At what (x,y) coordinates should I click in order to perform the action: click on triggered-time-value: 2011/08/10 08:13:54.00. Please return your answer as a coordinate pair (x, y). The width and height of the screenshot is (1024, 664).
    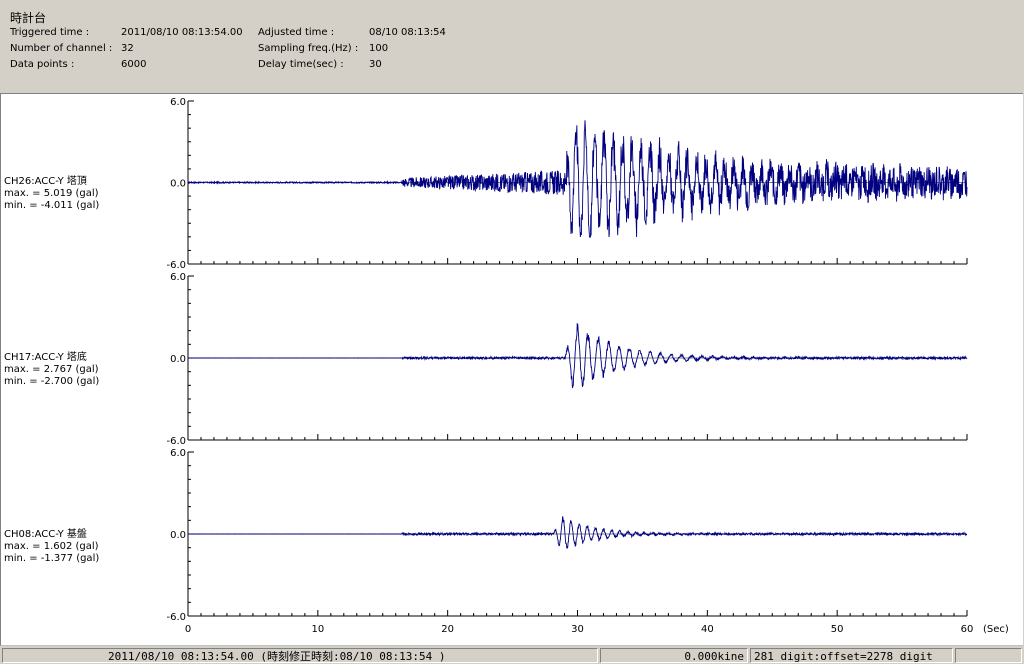
    Looking at the image, I should click on (182, 32).